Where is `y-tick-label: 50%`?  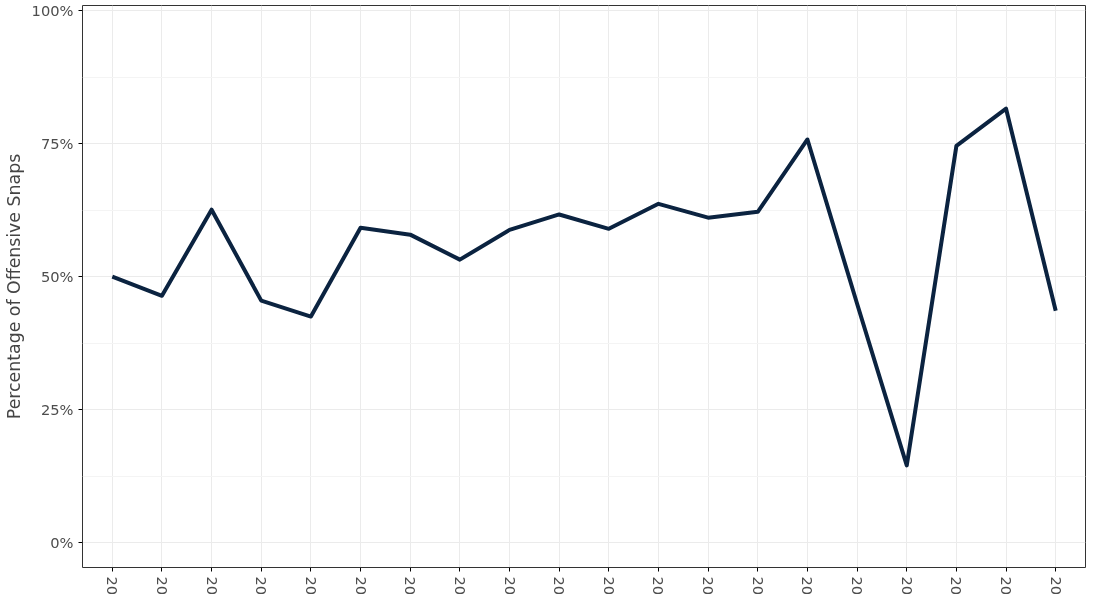 y-tick-label: 50% is located at coordinates (57, 277).